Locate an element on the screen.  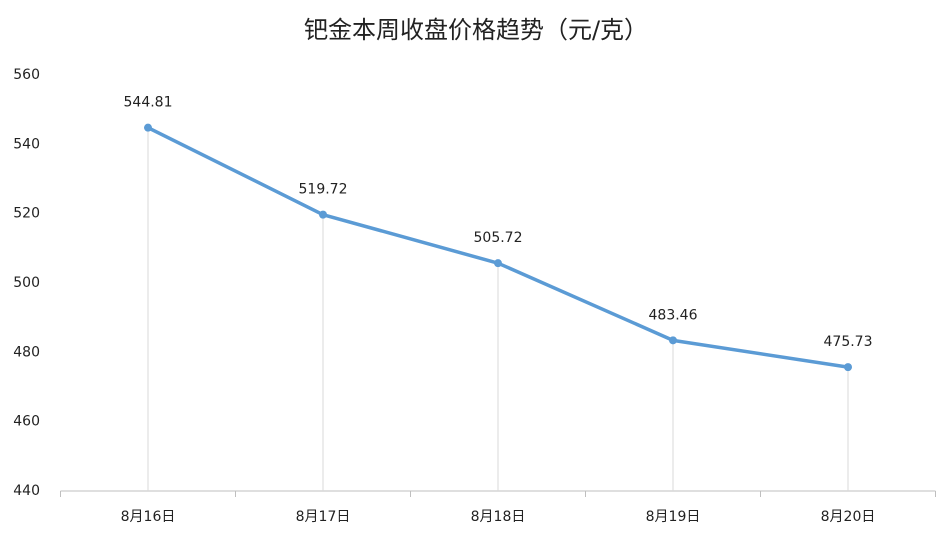
x-tick-label: 8月17日 is located at coordinates (323, 517).